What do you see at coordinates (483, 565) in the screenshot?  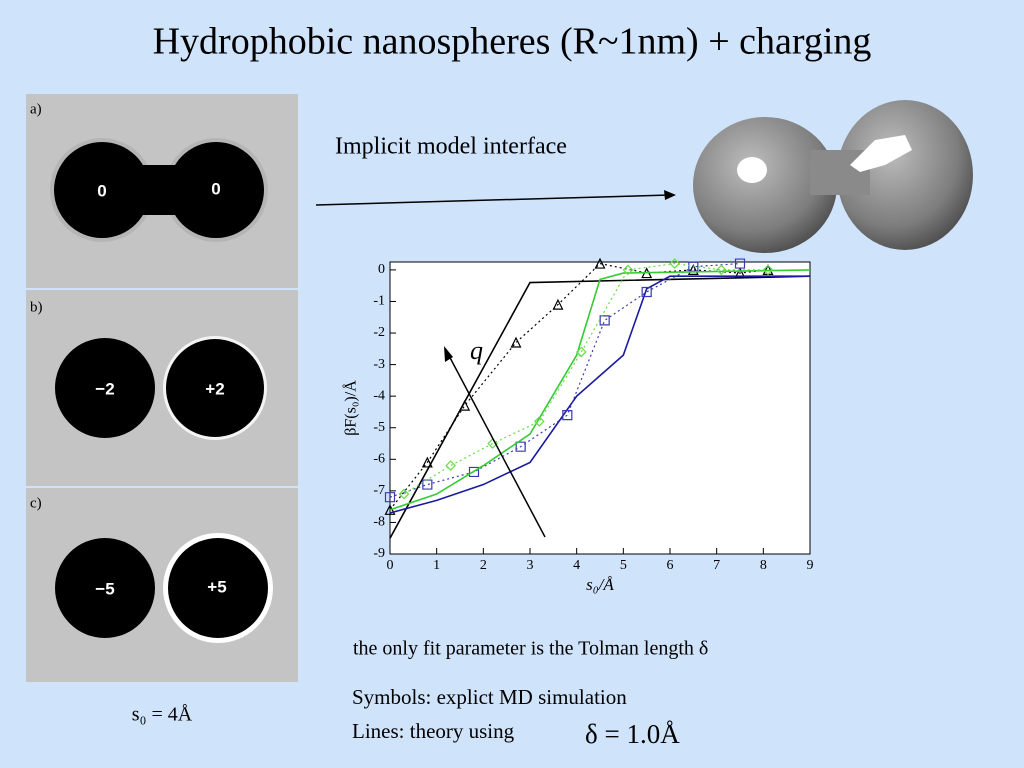 I see `x-tick-label: 2` at bounding box center [483, 565].